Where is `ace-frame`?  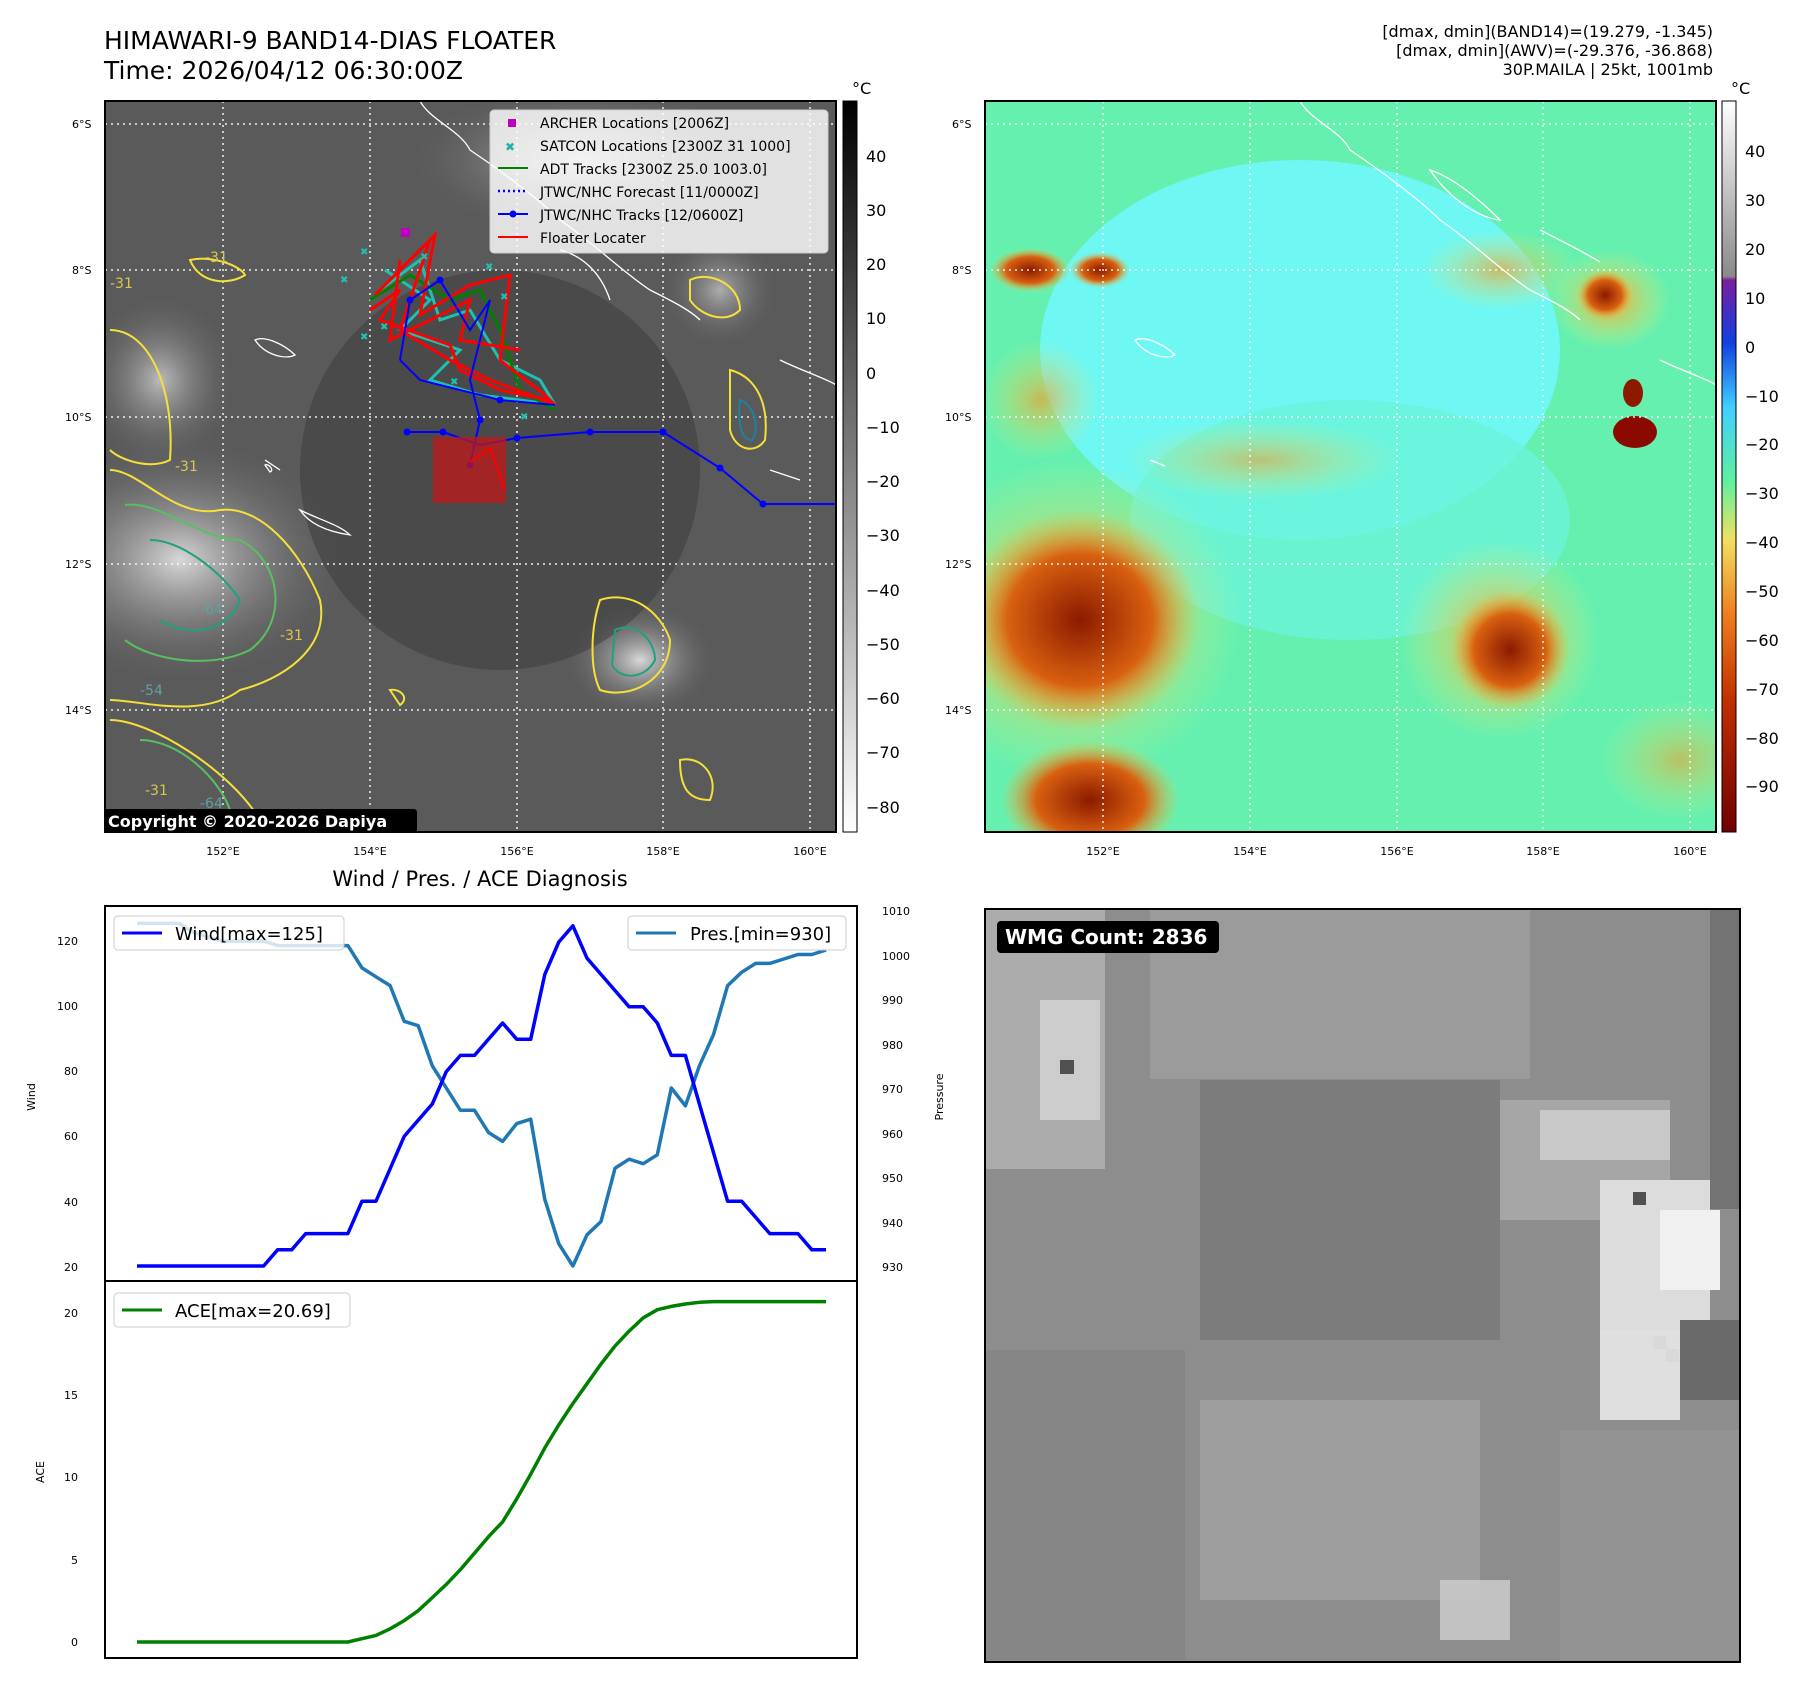 ace-frame is located at coordinates (481, 1469).